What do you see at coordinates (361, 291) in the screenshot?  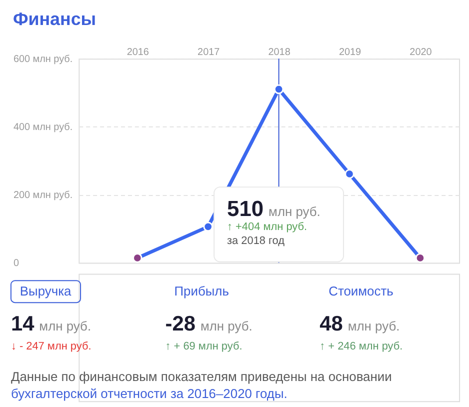 I see `category-label: Стоимость` at bounding box center [361, 291].